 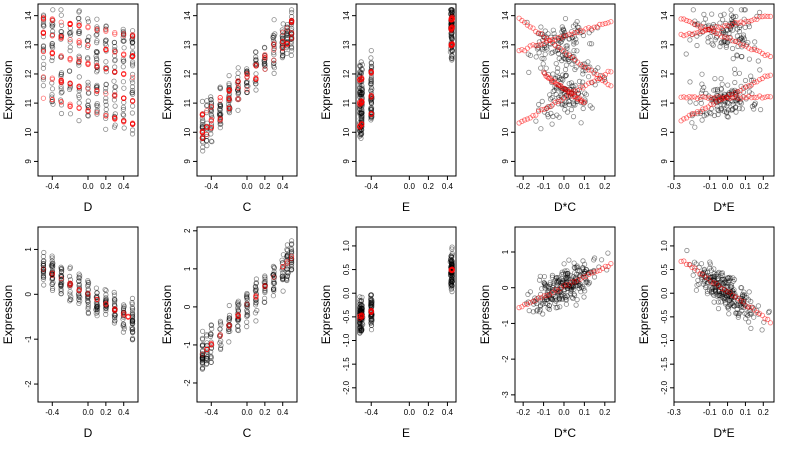 What do you see at coordinates (106, 186) in the screenshot?
I see `x-tick-label: 0.2` at bounding box center [106, 186].